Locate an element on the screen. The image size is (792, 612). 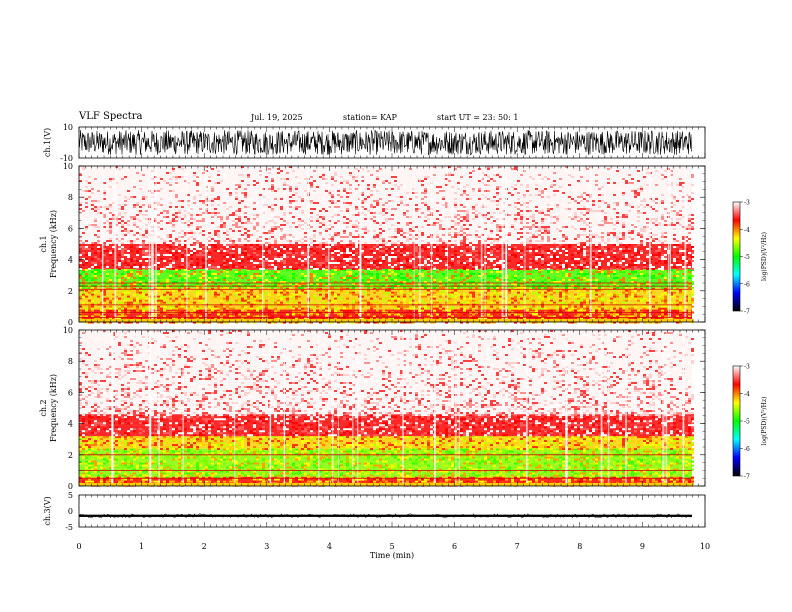
xtick-3: 3 is located at coordinates (266, 546).